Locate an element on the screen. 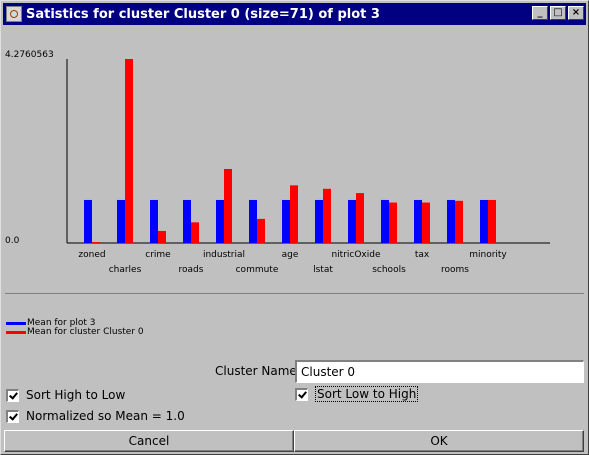 The image size is (589, 455). bar-minority-plot is located at coordinates (484, 221).